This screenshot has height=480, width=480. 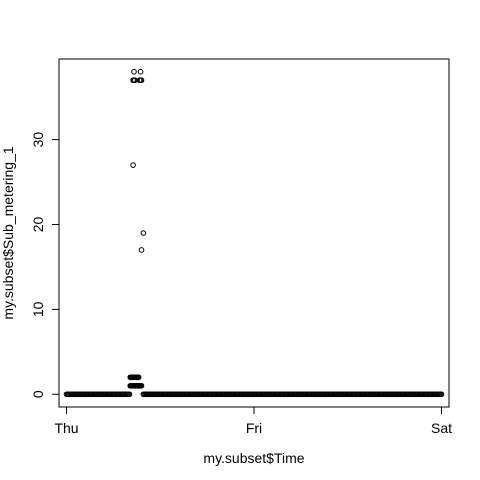 I want to click on y-tick-label: 20, so click(x=38, y=225).